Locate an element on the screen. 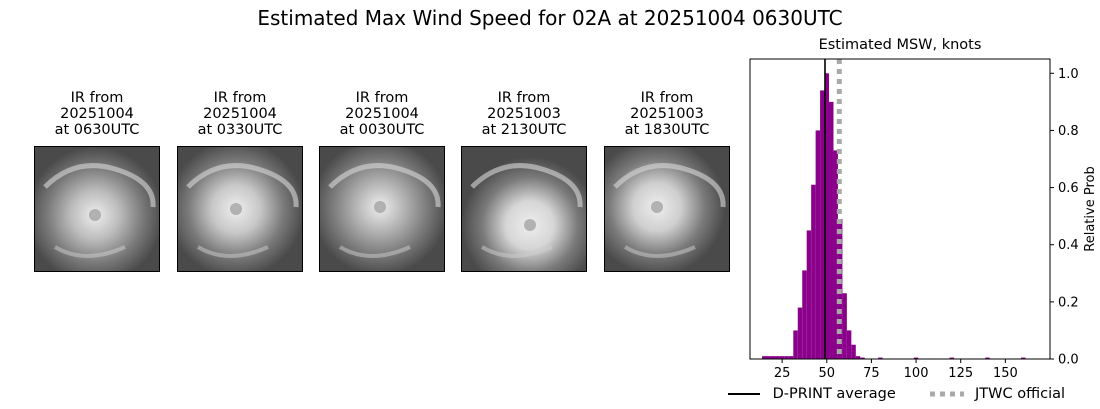  ir-panel: IR from 20251004 at 0330UTC is located at coordinates (240, 181).